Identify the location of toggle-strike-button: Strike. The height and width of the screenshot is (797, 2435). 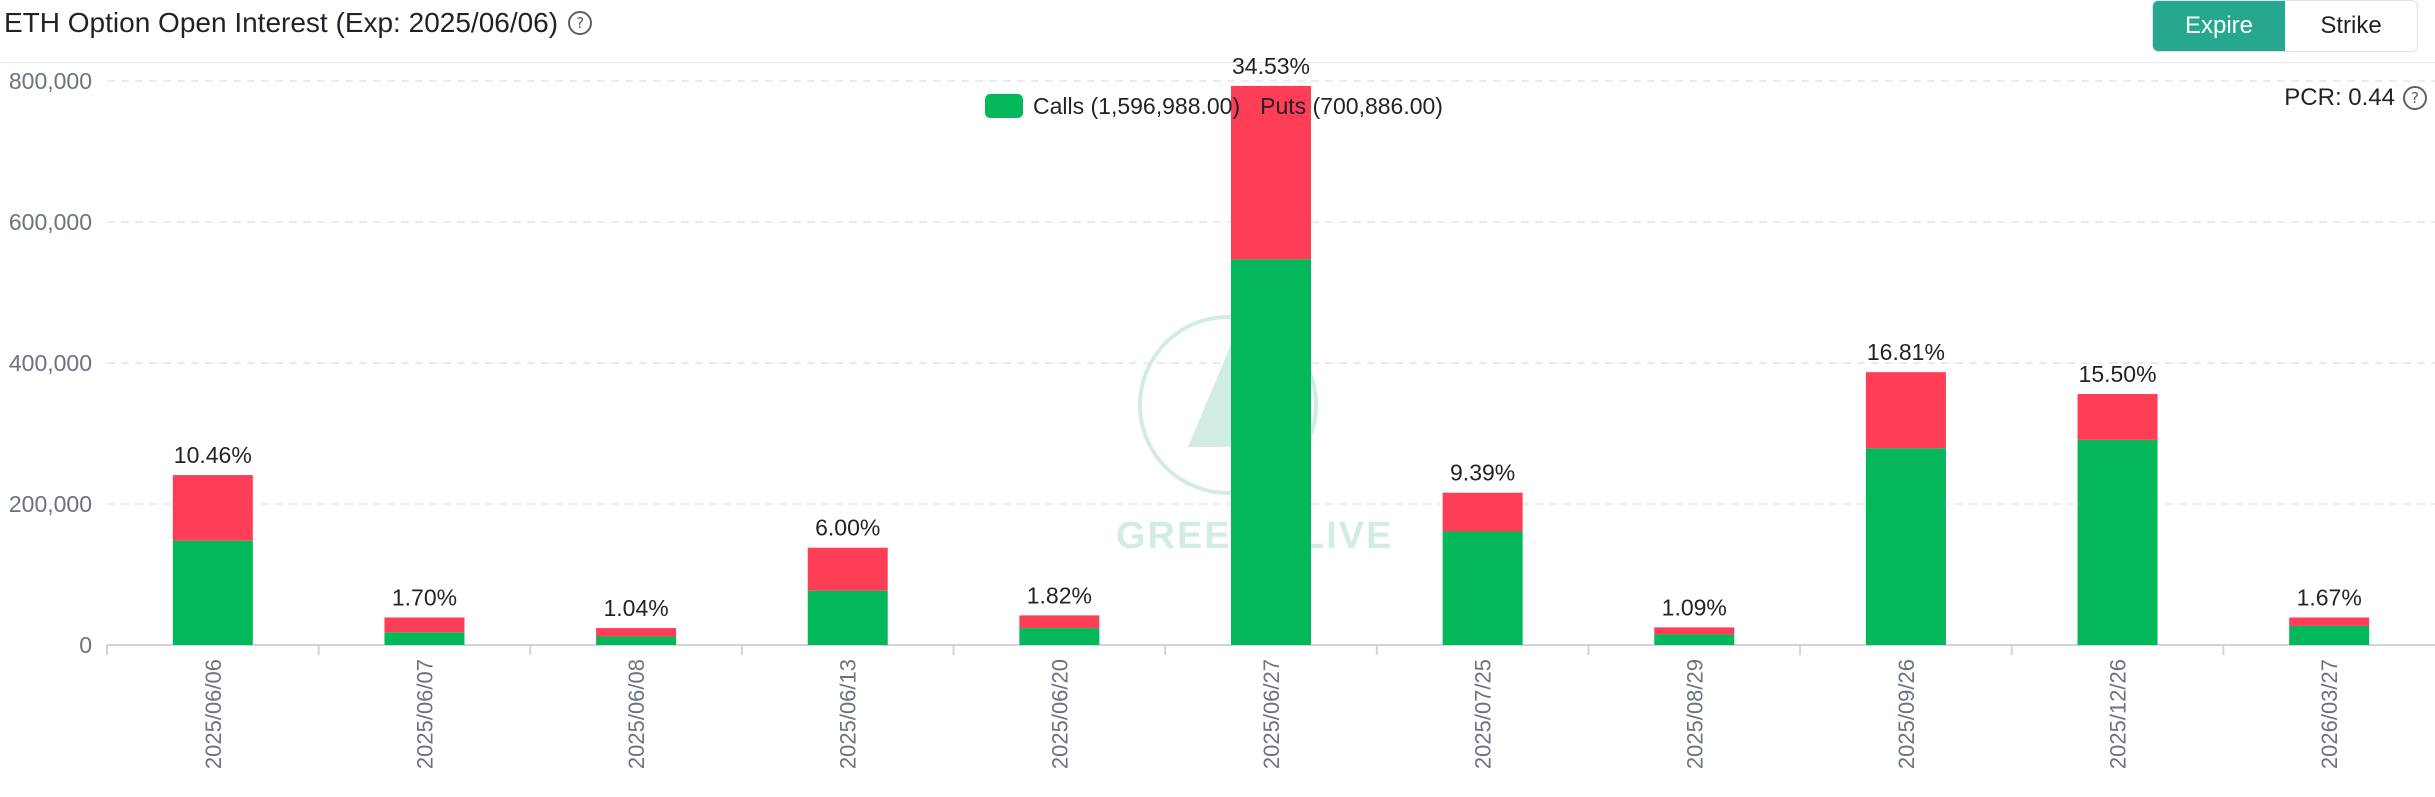
(2351, 25).